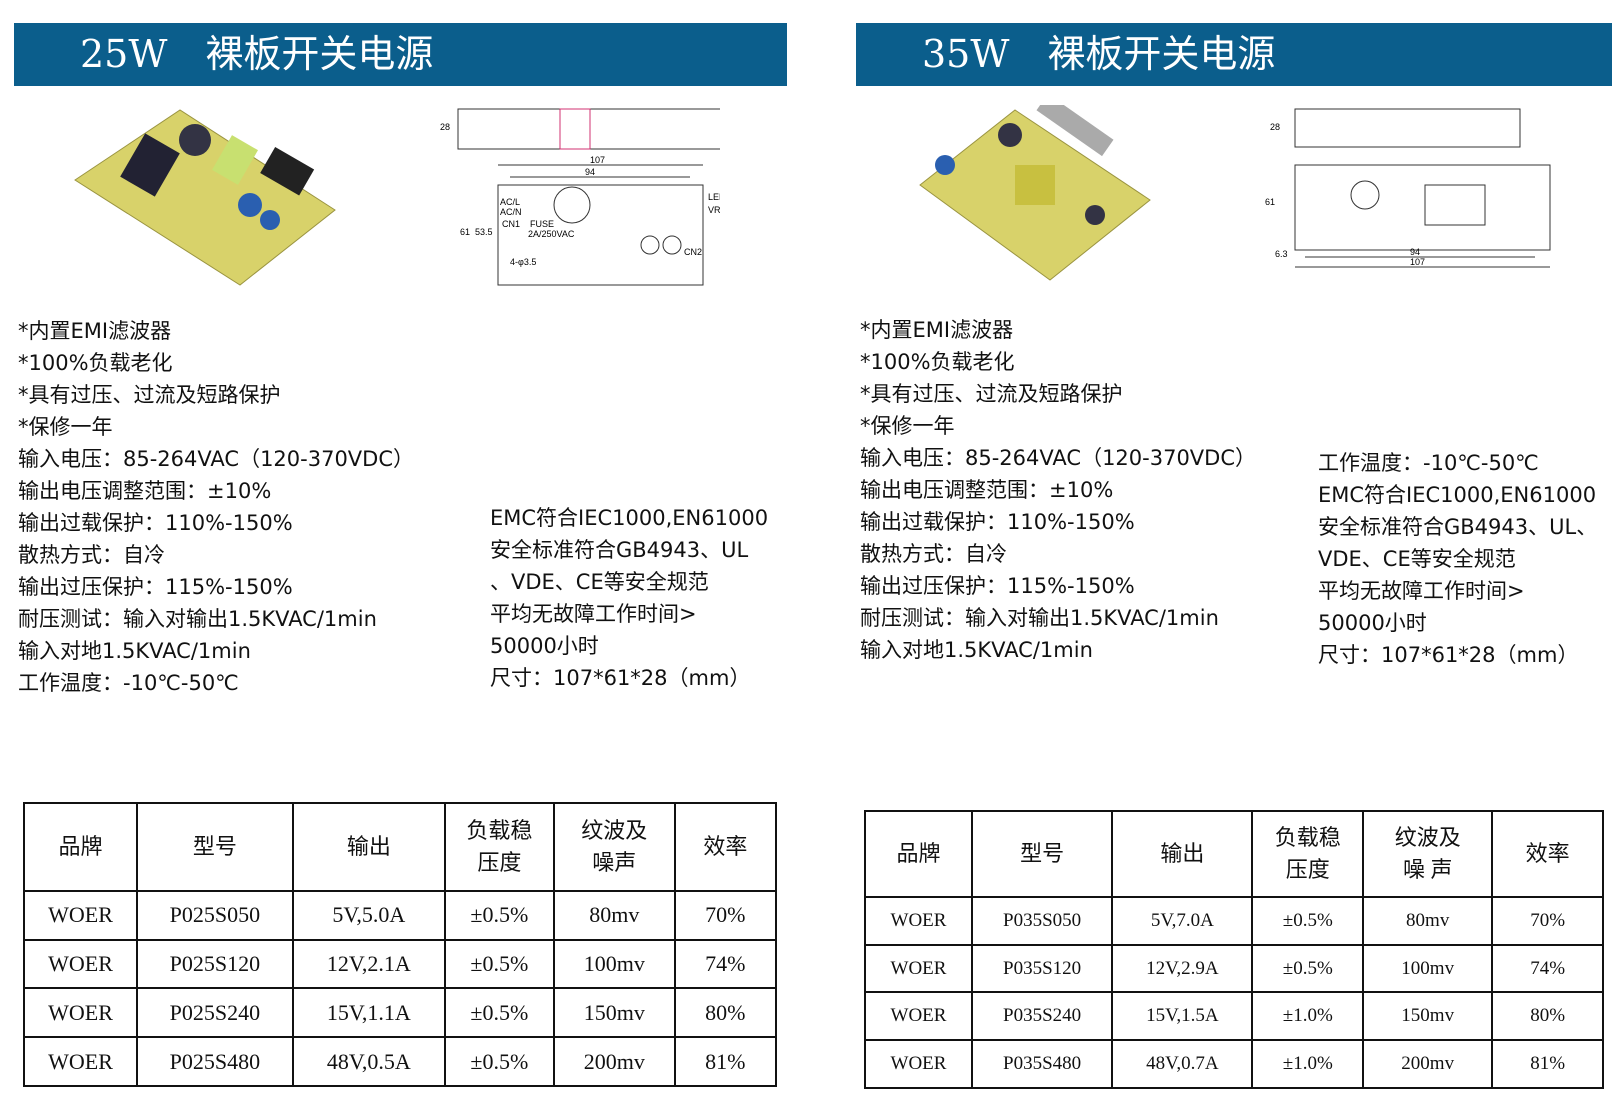  I want to click on svg-text: 6.3, so click(1281, 254).